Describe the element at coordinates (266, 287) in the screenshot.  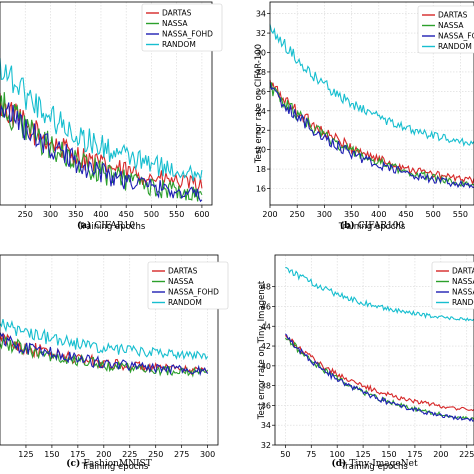
I see `y-tick-label: 48` at that location.